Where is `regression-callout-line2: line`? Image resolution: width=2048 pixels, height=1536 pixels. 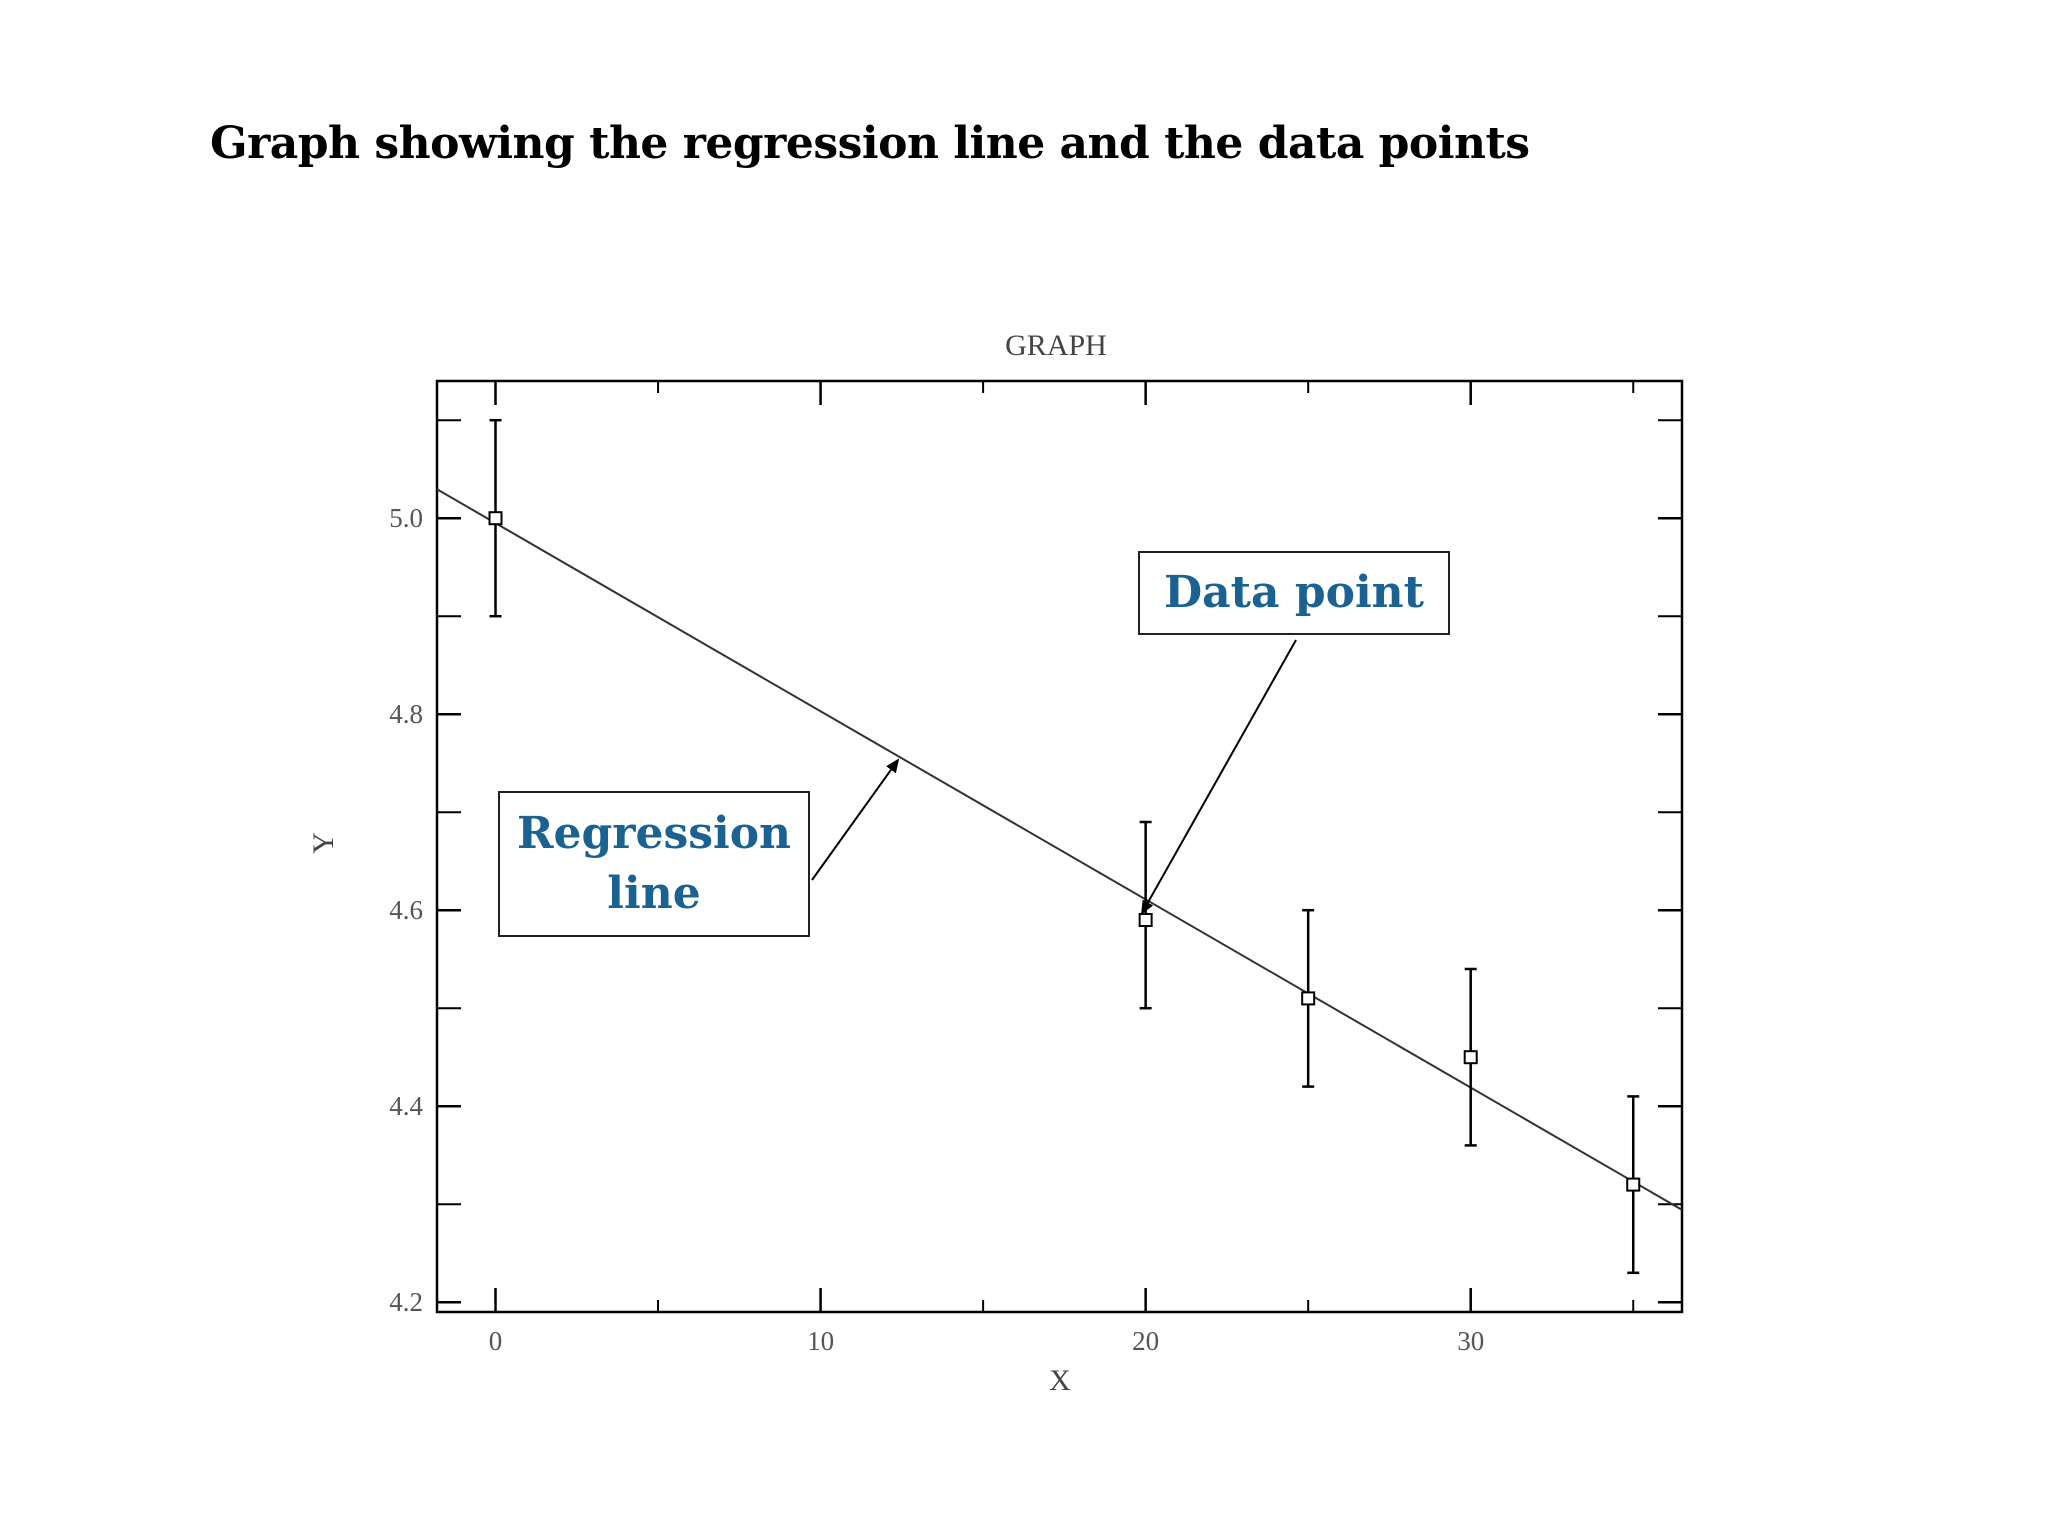
regression-callout-line2: line is located at coordinates (654, 893).